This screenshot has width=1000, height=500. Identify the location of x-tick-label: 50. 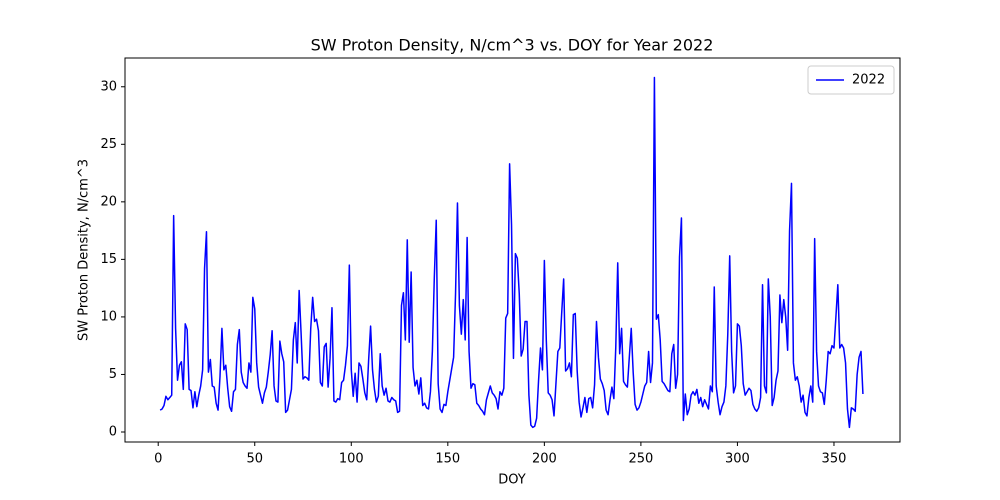
(254, 459).